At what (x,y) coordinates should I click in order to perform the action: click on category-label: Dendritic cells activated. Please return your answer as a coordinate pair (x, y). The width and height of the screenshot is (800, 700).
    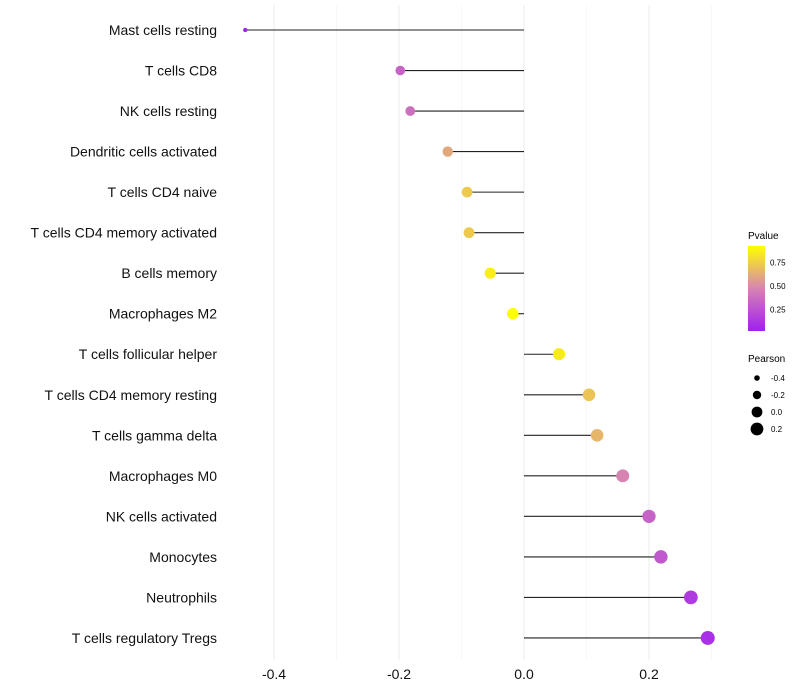
    Looking at the image, I should click on (143, 152).